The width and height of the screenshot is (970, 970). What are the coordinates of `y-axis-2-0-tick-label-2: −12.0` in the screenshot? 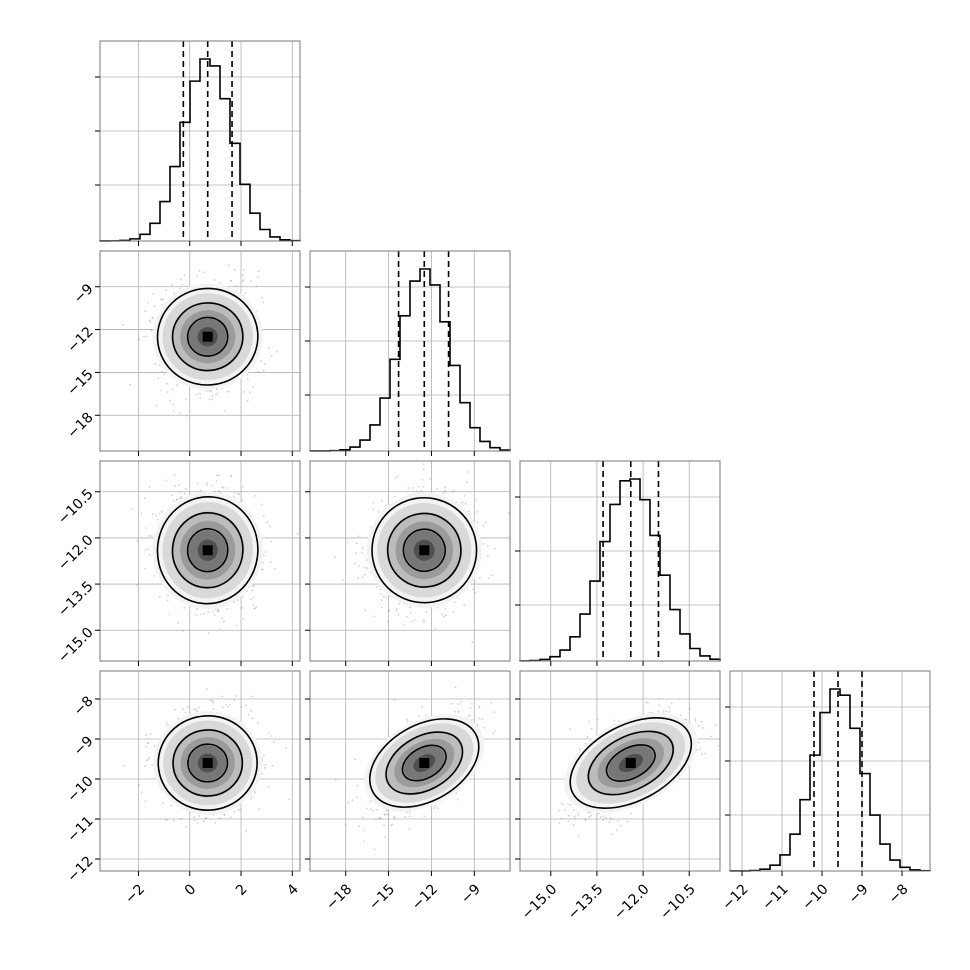 It's located at (76, 553).